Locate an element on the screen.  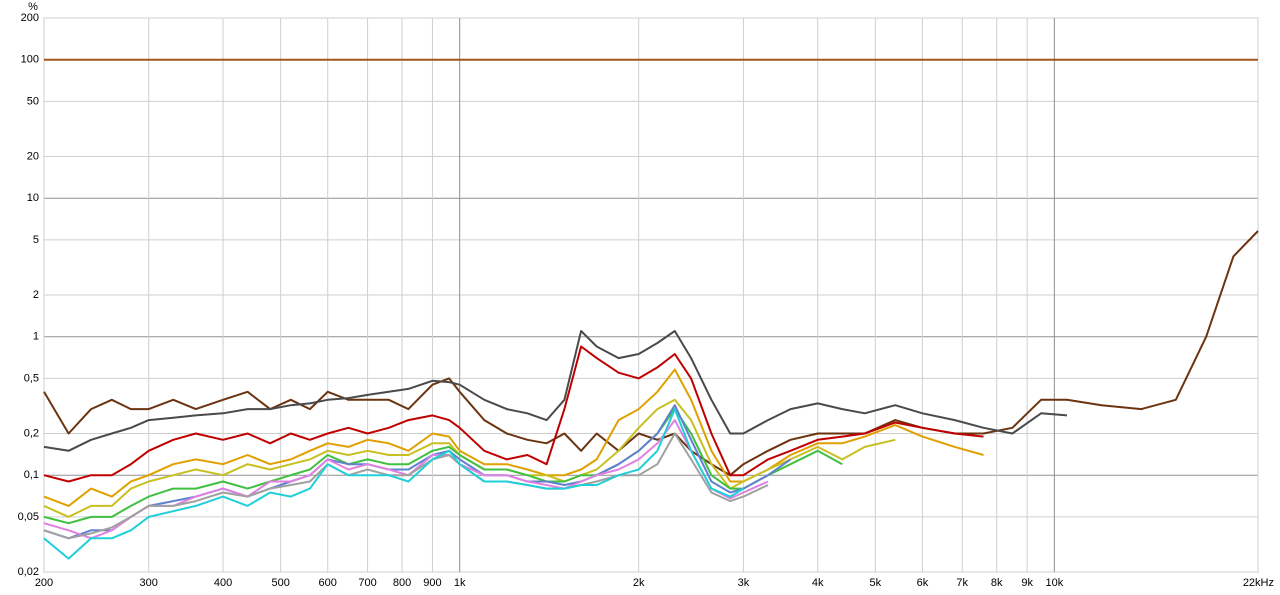
y-tick-label: 0,05 is located at coordinates (28, 517).